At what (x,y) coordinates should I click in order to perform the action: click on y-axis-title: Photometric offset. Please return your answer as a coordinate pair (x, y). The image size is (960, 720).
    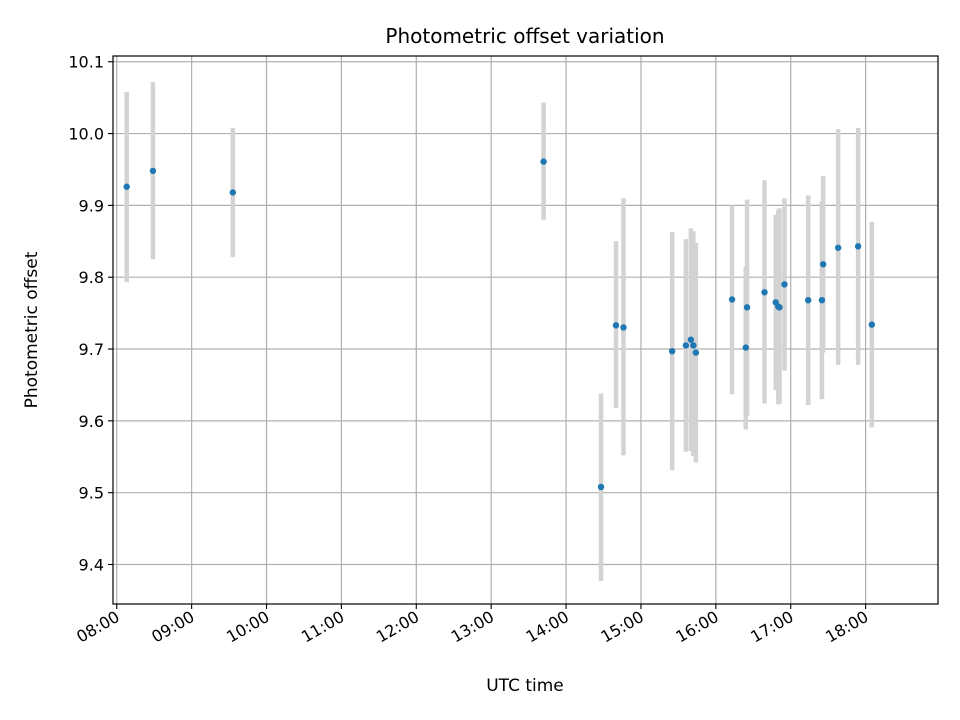
    Looking at the image, I should click on (32, 329).